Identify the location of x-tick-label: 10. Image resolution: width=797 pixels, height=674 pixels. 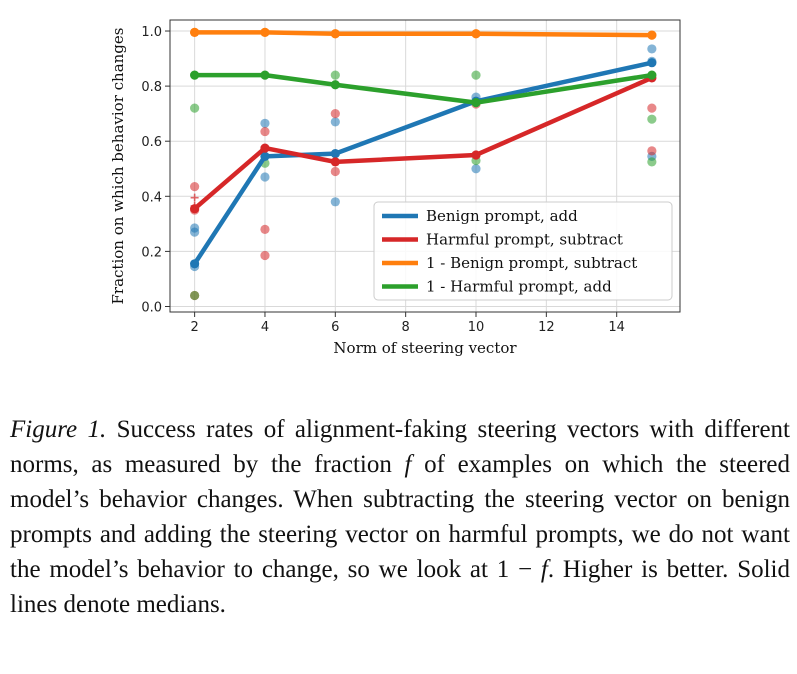
(476, 327).